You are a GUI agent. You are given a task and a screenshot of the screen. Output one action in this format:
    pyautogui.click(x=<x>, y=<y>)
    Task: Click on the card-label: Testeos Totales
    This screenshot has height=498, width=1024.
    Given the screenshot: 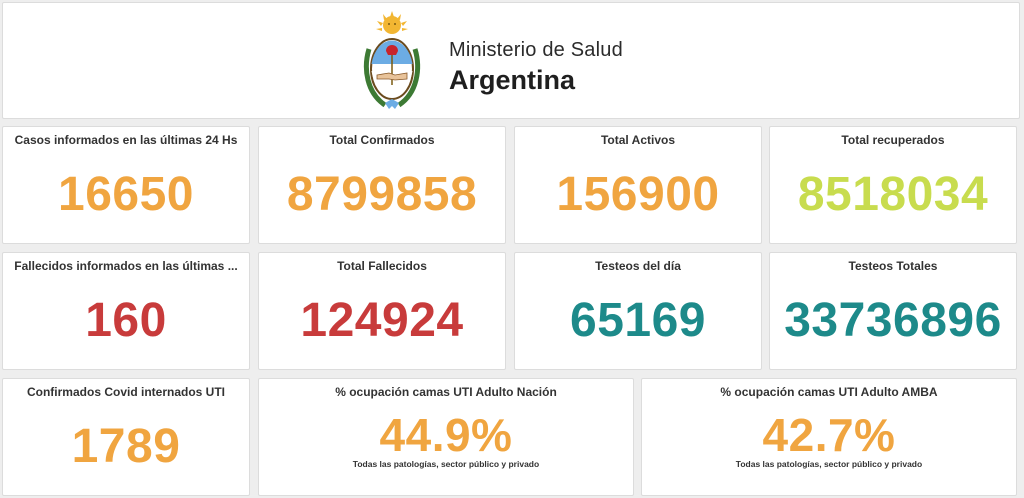 What is the action you would take?
    pyautogui.click(x=893, y=266)
    